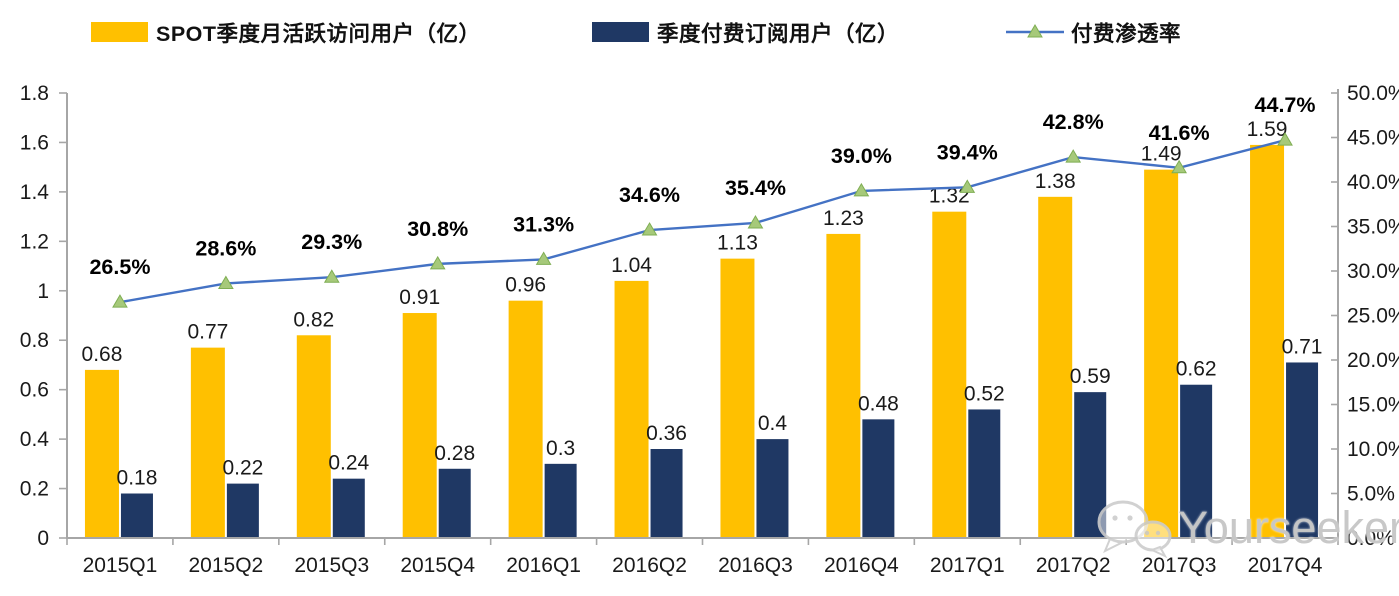 The height and width of the screenshot is (596, 1399). I want to click on watermark: Yourseeker, so click(1247, 528).